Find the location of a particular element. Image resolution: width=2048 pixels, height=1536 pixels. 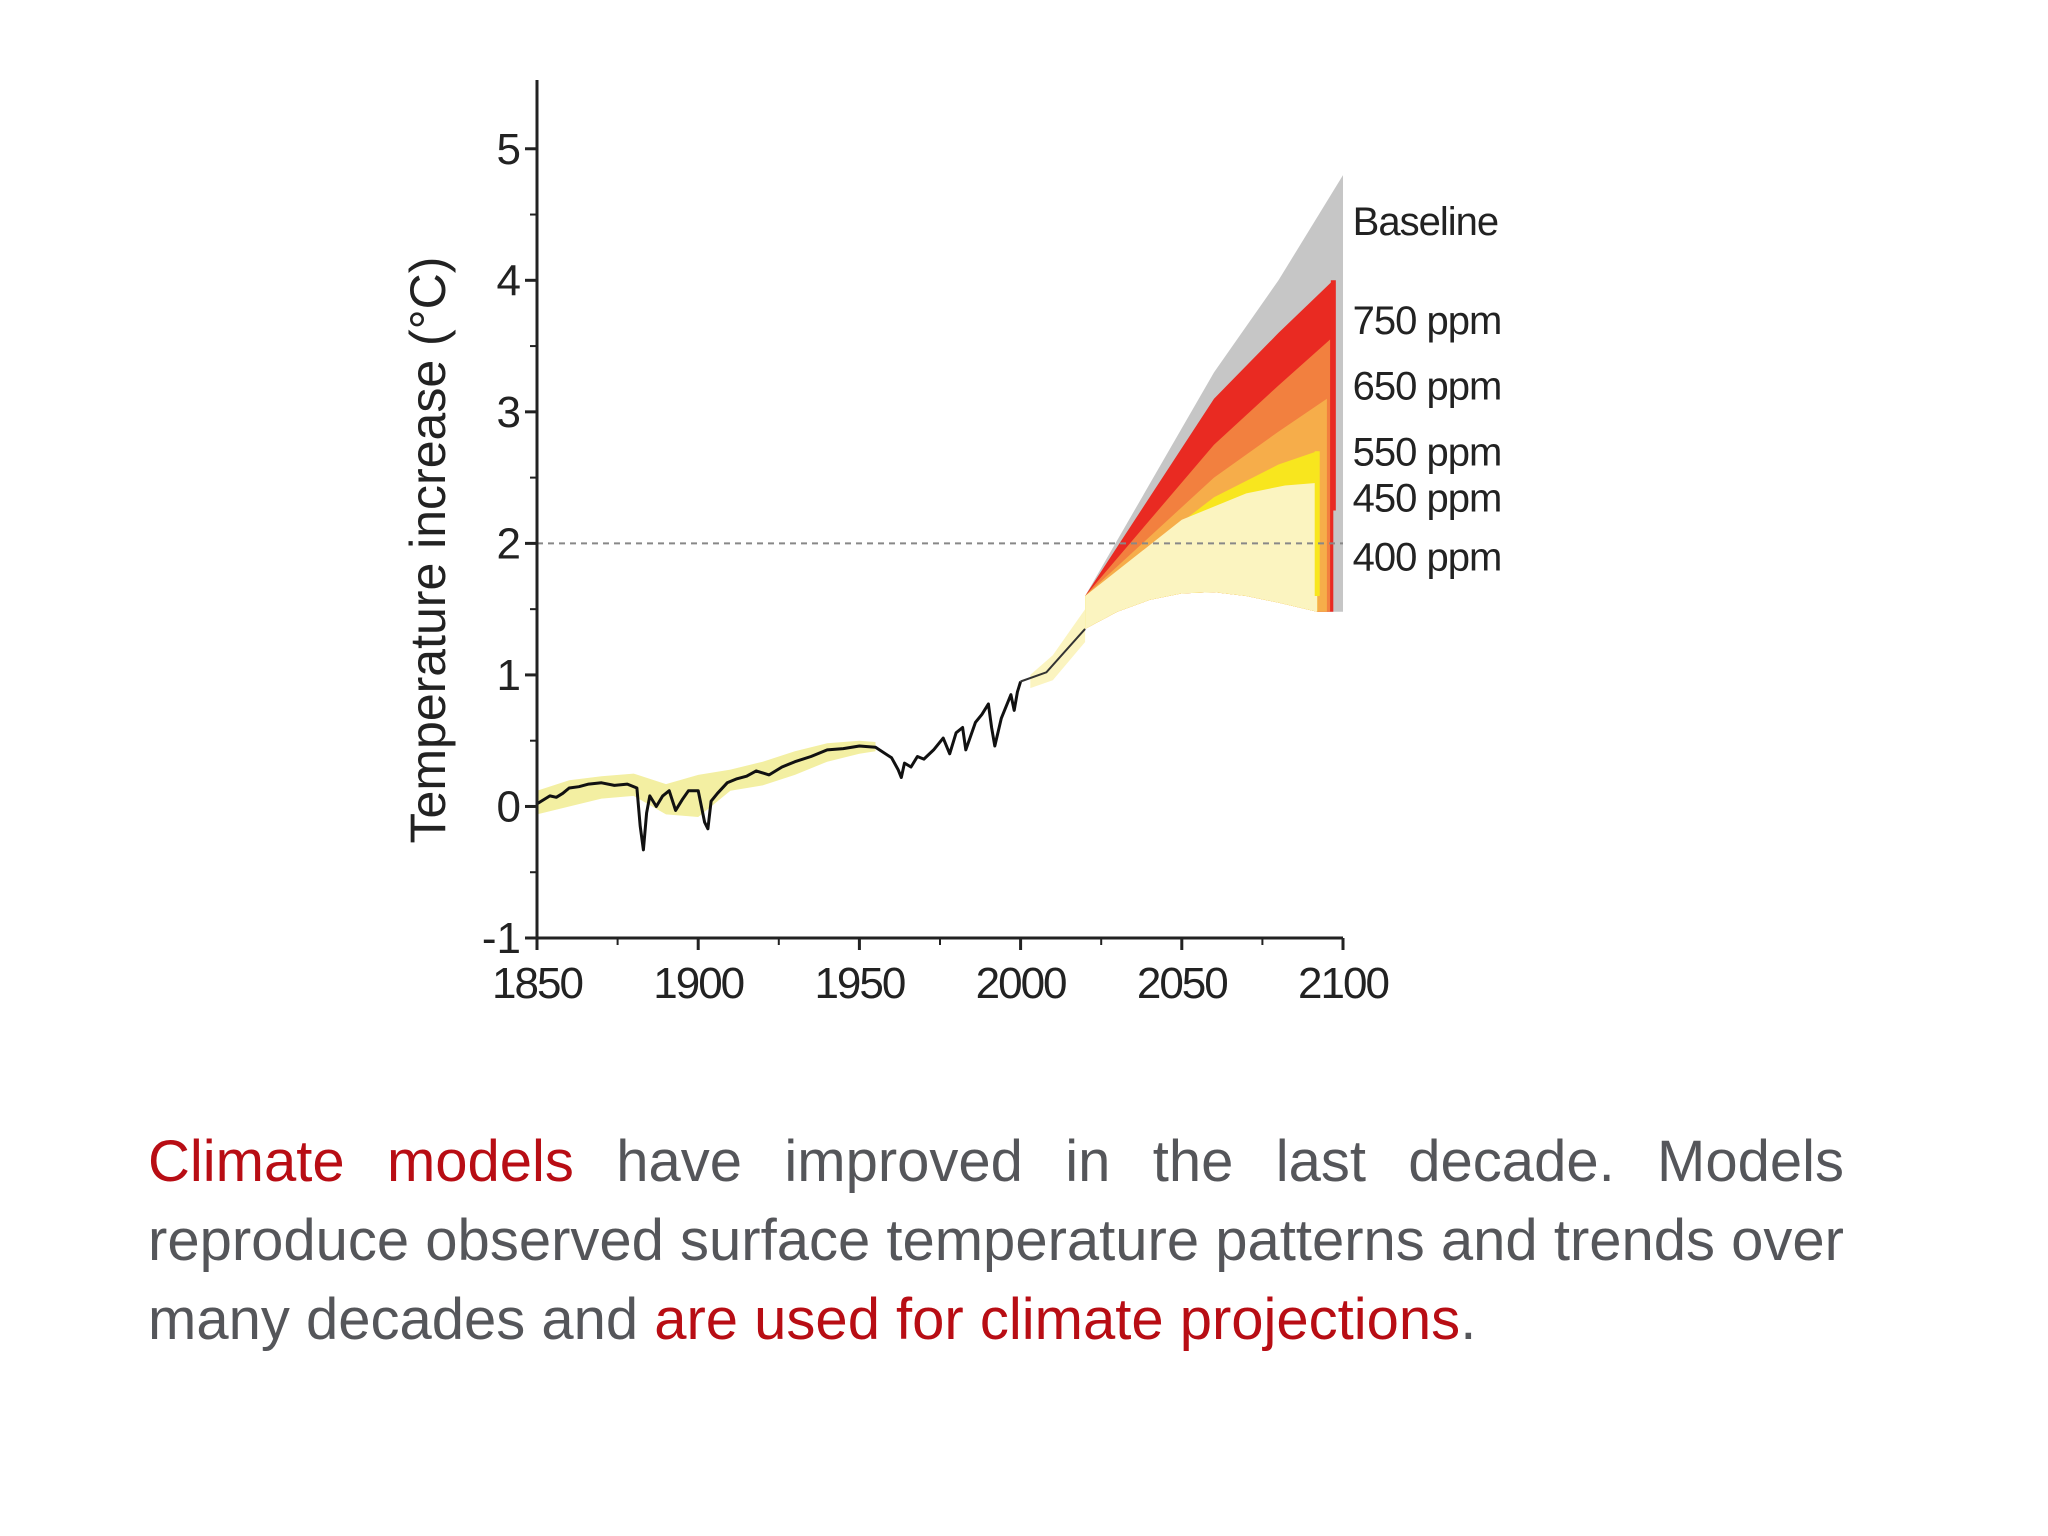

x-tick-label: 2000 is located at coordinates (1021, 983).